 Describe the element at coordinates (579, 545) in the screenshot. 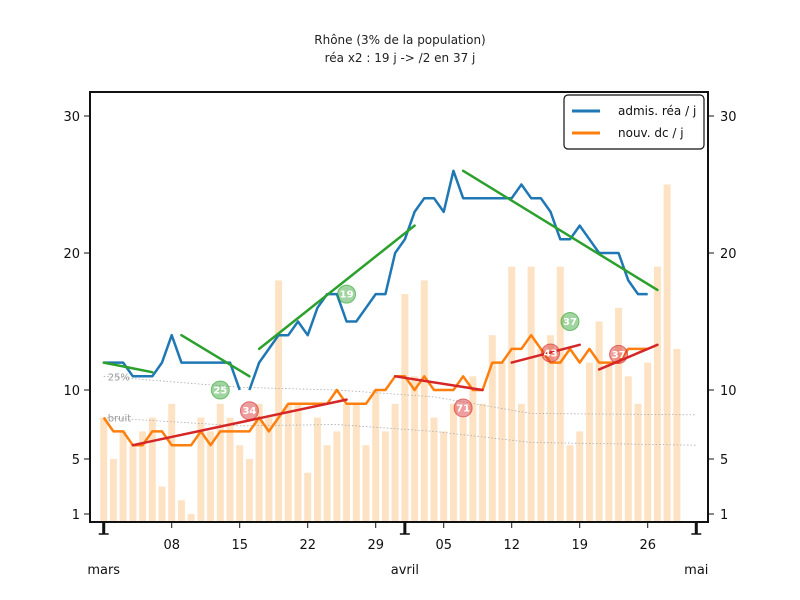

I see `xtick-label-6: 19` at that location.